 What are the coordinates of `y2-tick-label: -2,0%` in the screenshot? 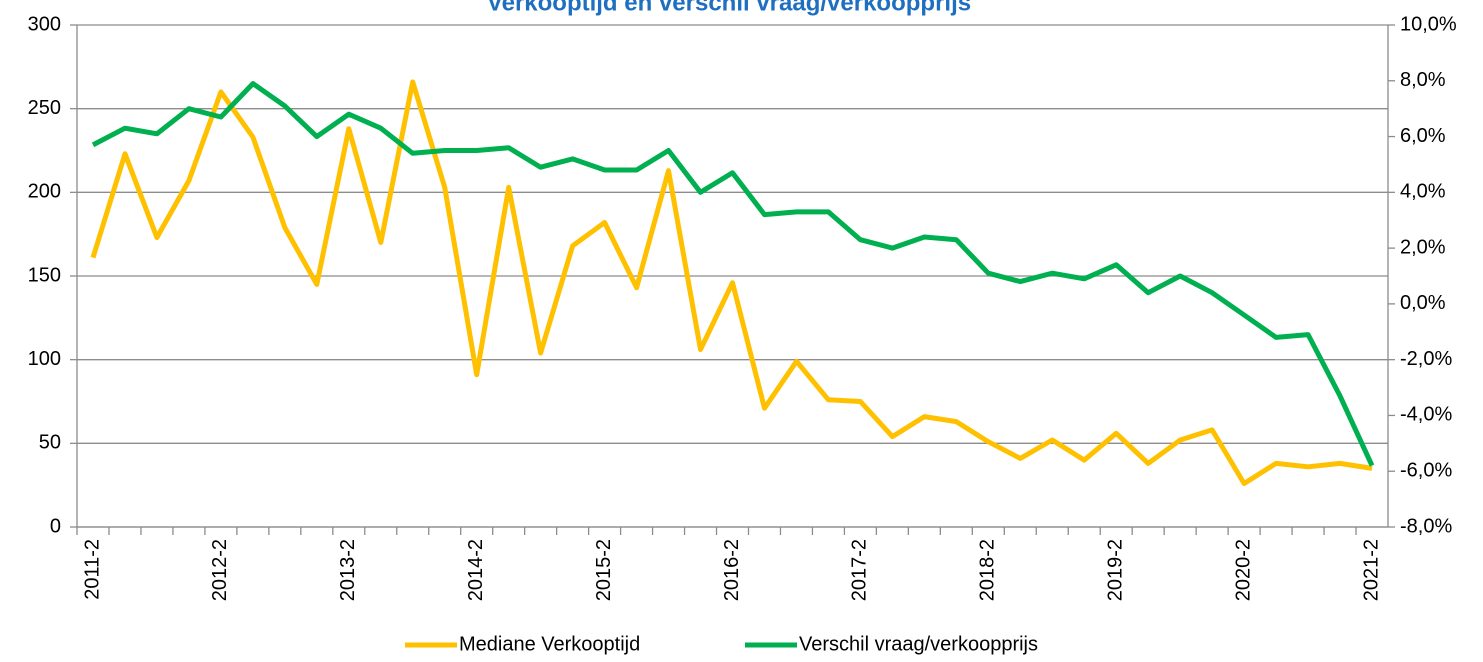 It's located at (1426, 359).